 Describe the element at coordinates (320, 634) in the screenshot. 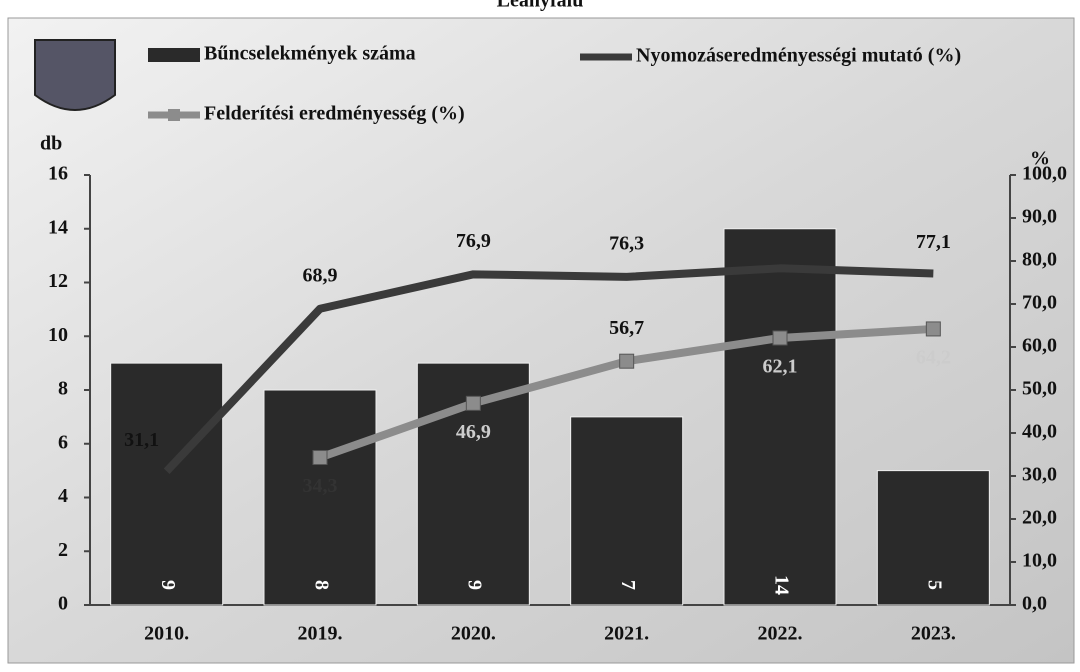

I see `x-tick-label: 2019.` at that location.